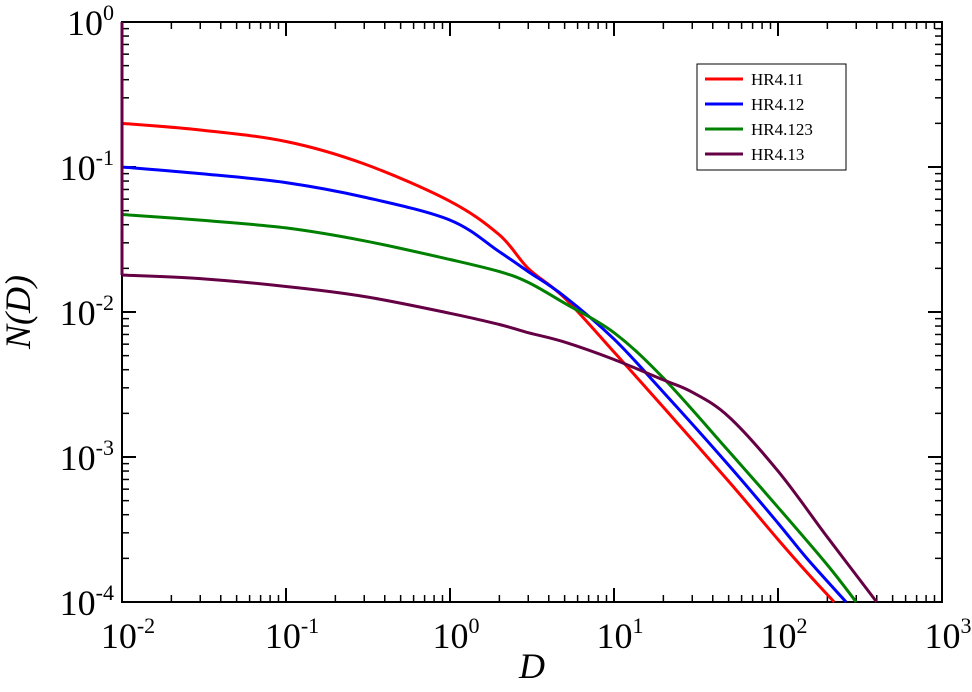 Image resolution: width=972 pixels, height=692 pixels. I want to click on legend: HR4.11 HR4.12 HR4.123 HR4.13, so click(771, 117).